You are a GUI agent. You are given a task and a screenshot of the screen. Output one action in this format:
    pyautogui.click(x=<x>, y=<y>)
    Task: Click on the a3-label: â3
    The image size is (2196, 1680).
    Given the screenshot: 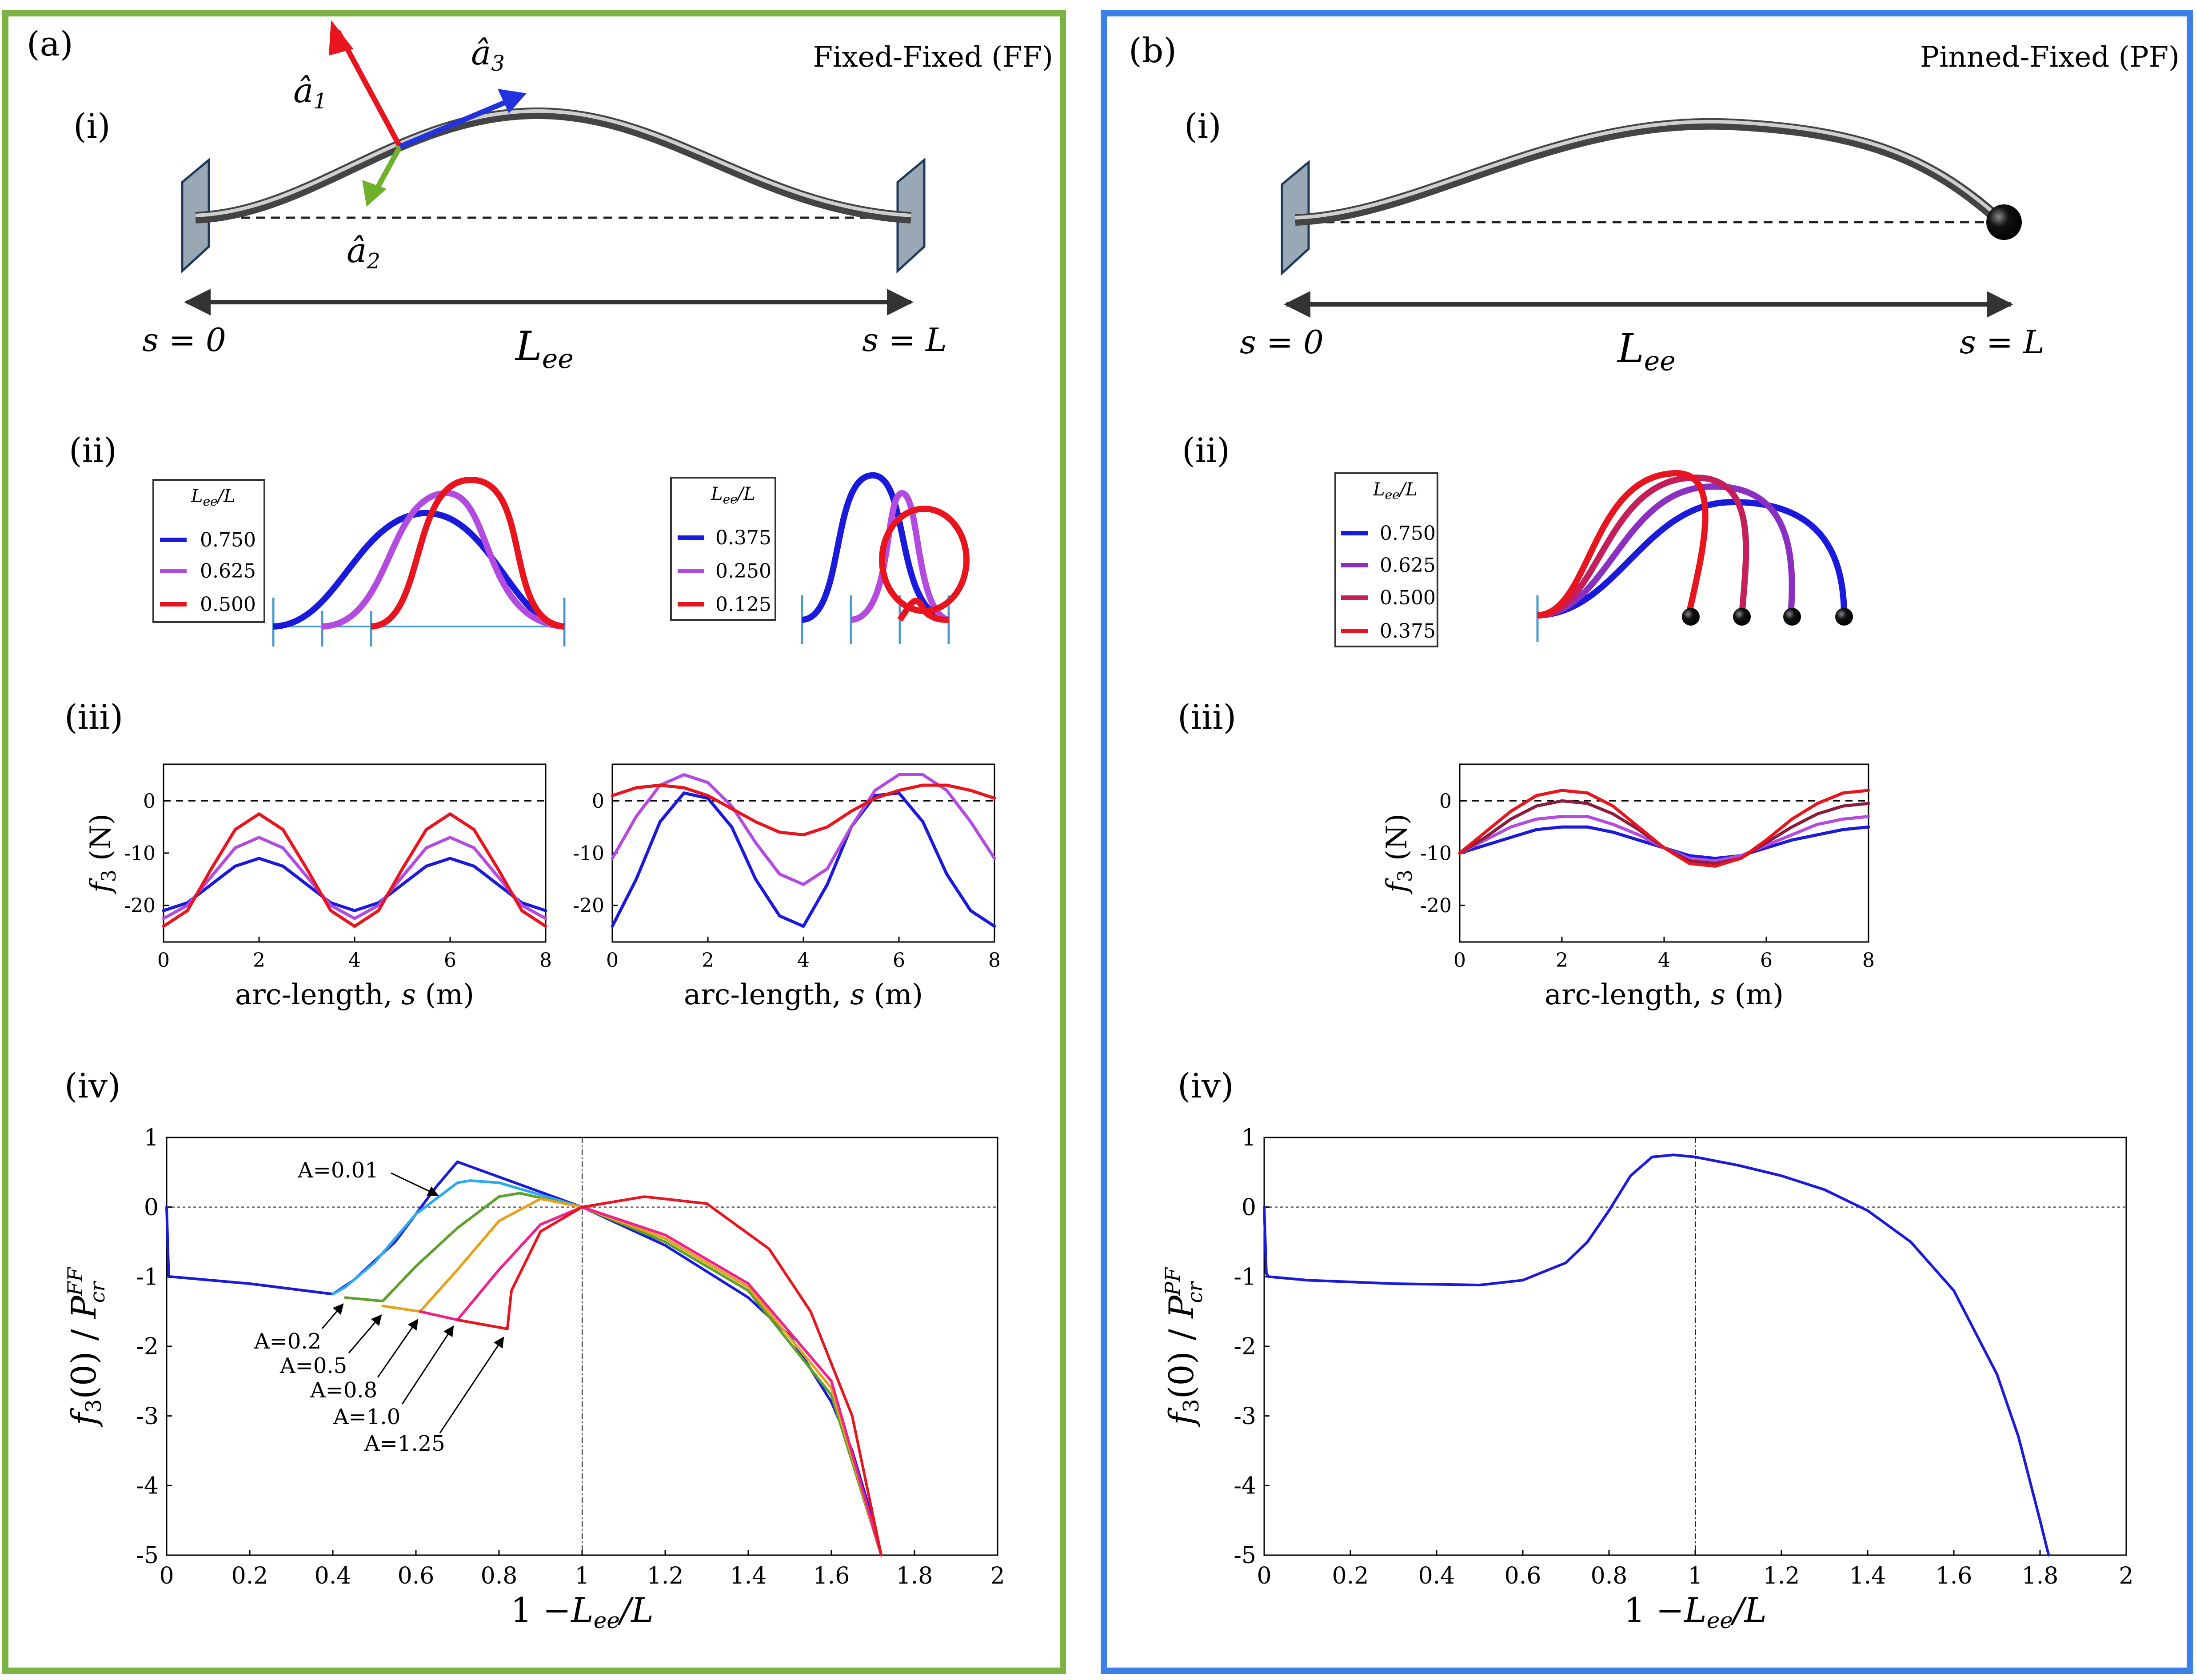 What is the action you would take?
    pyautogui.click(x=488, y=55)
    